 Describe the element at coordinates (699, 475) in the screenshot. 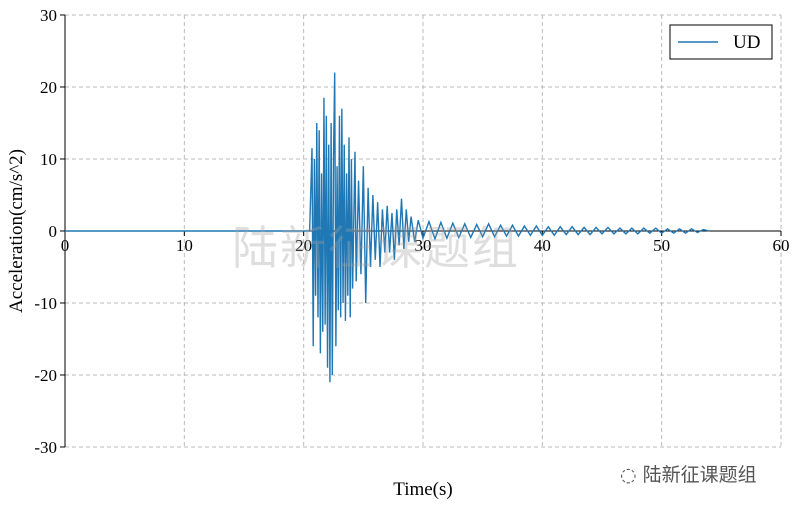

I see `brand-text: 陆新征课题组` at that location.